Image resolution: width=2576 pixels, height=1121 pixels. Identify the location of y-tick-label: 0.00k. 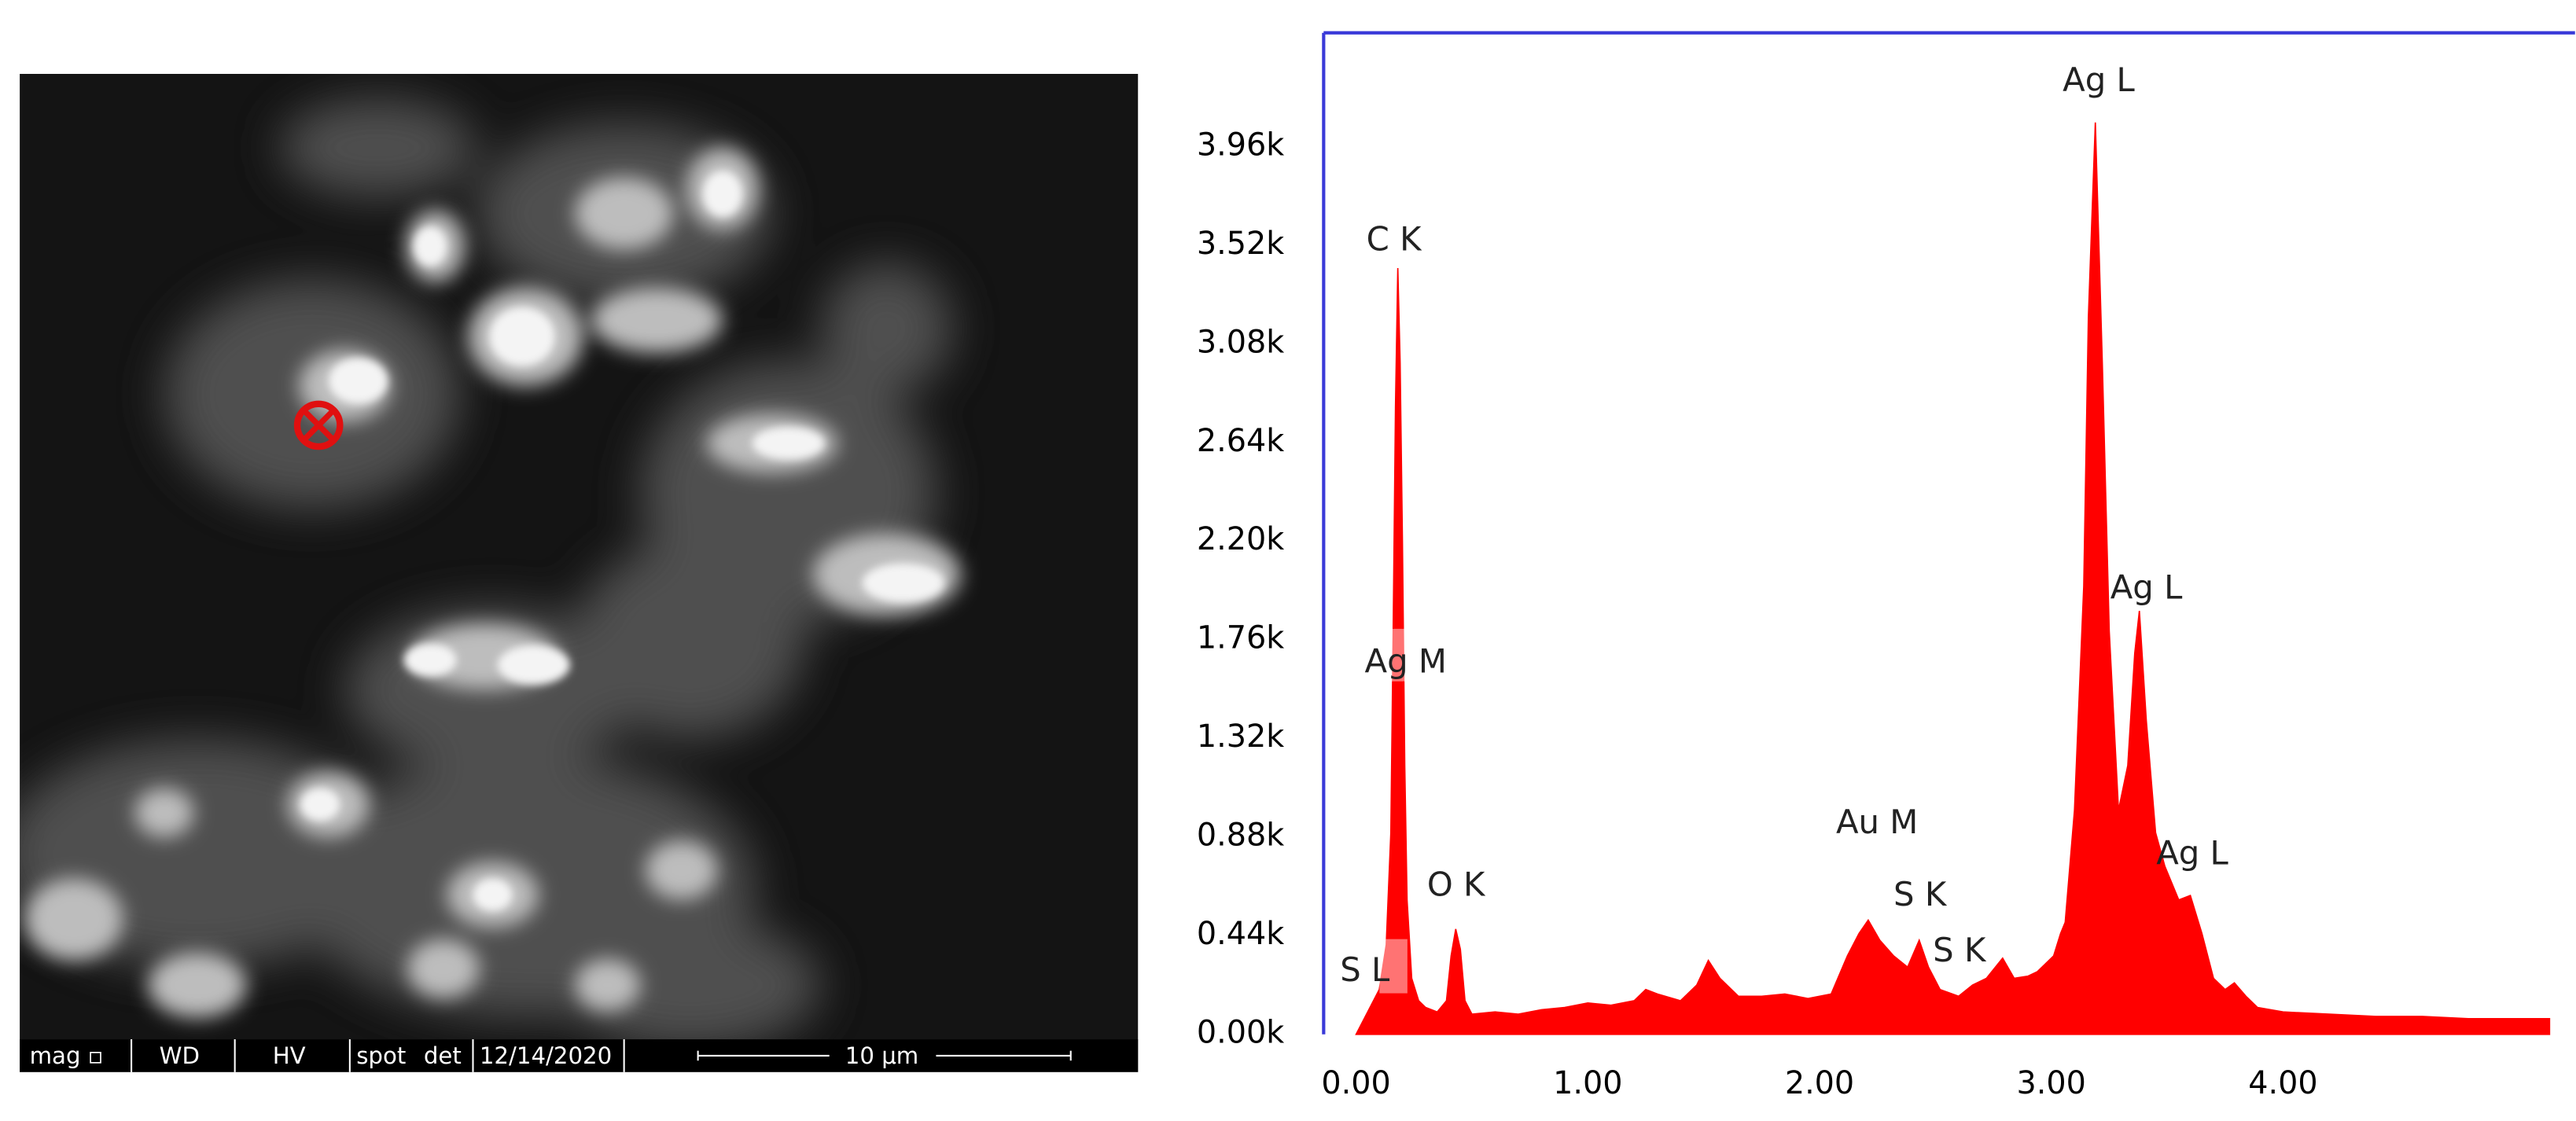
(1240, 1032).